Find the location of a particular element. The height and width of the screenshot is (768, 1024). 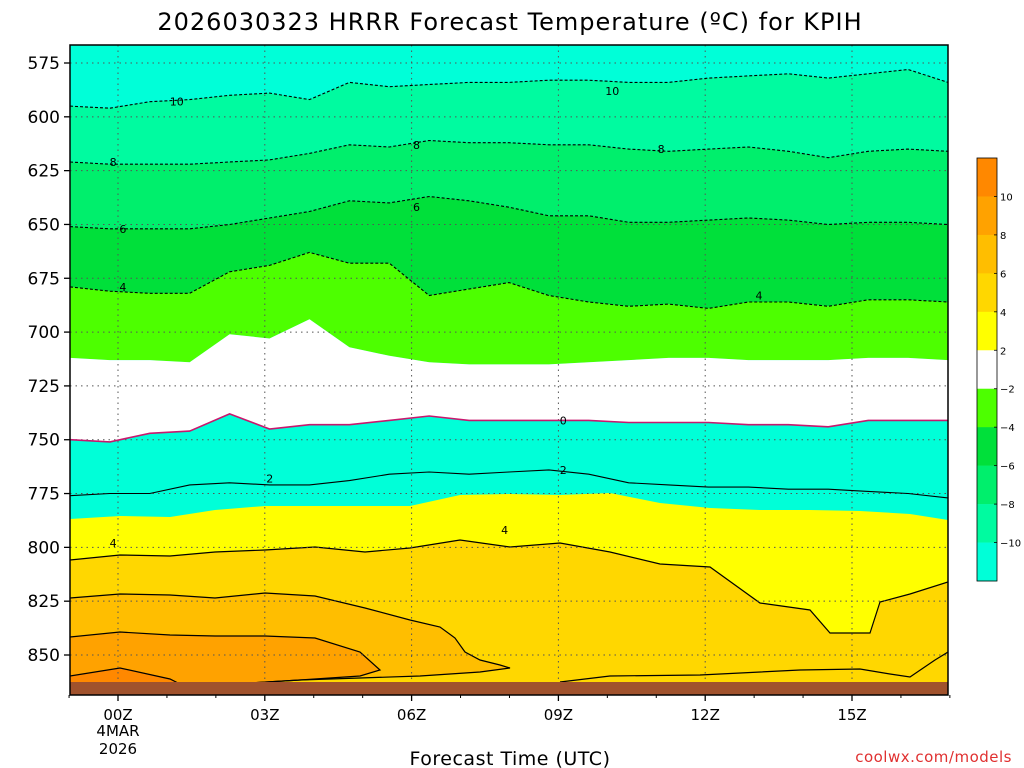

x-tick-label: 06Z is located at coordinates (411, 715).